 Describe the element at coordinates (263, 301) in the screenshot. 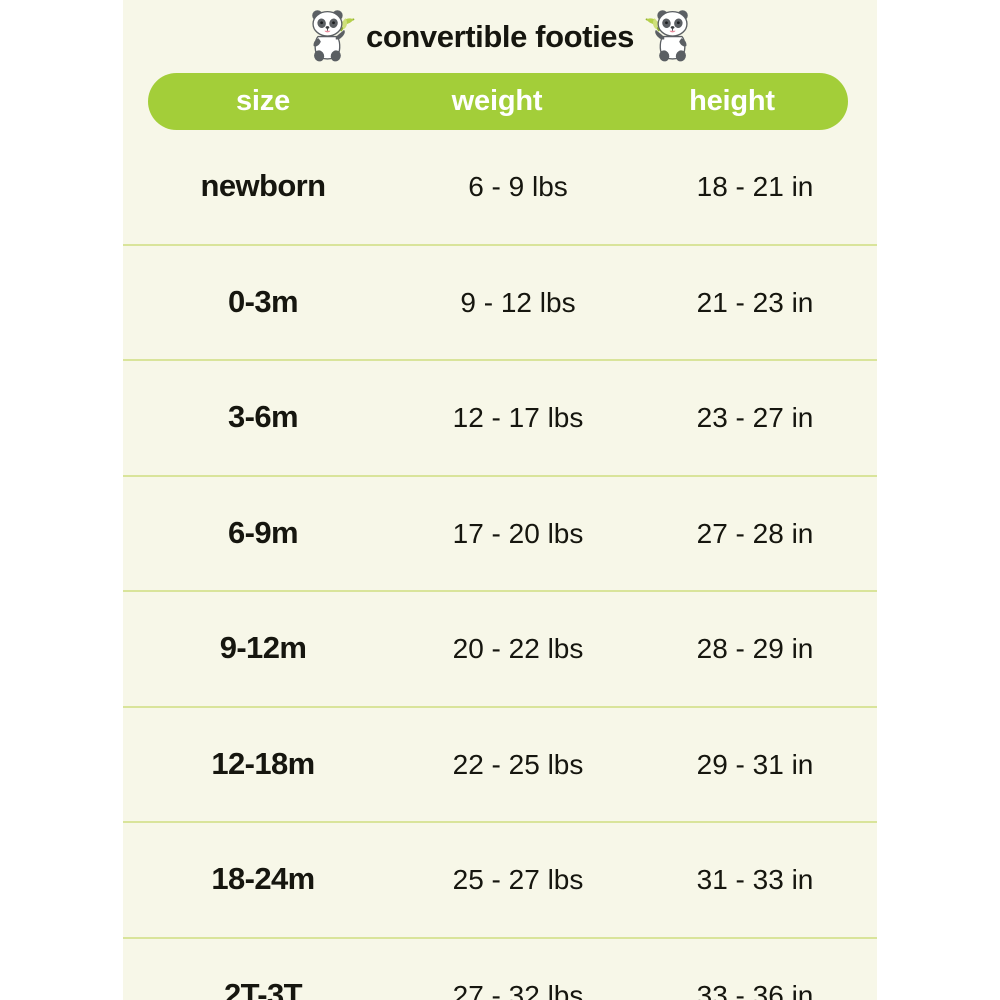

I see `cell-size: 0-3m` at that location.